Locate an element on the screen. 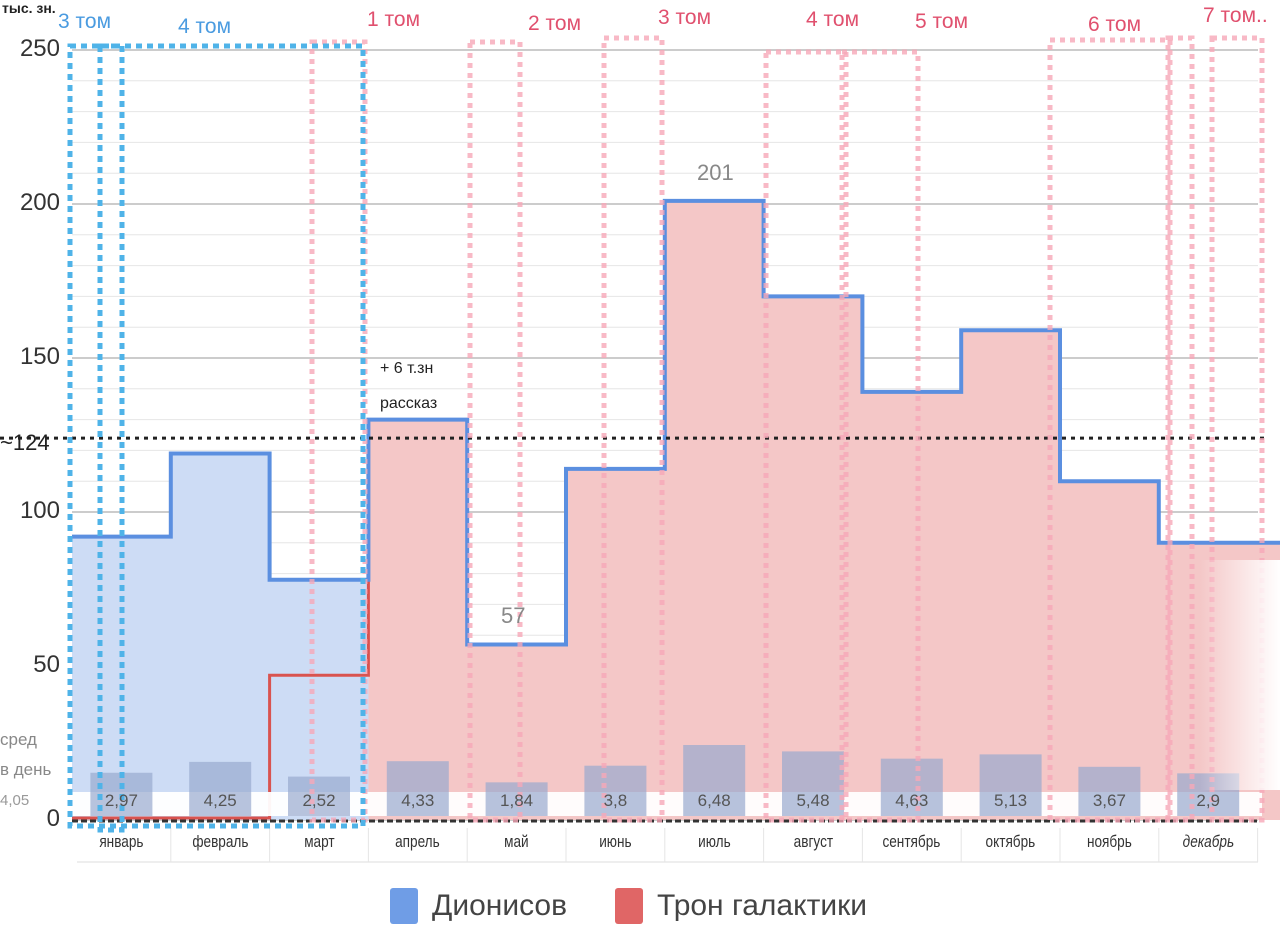 The height and width of the screenshot is (936, 1280). legend-label-dionisov: Дионисов is located at coordinates (500, 905).